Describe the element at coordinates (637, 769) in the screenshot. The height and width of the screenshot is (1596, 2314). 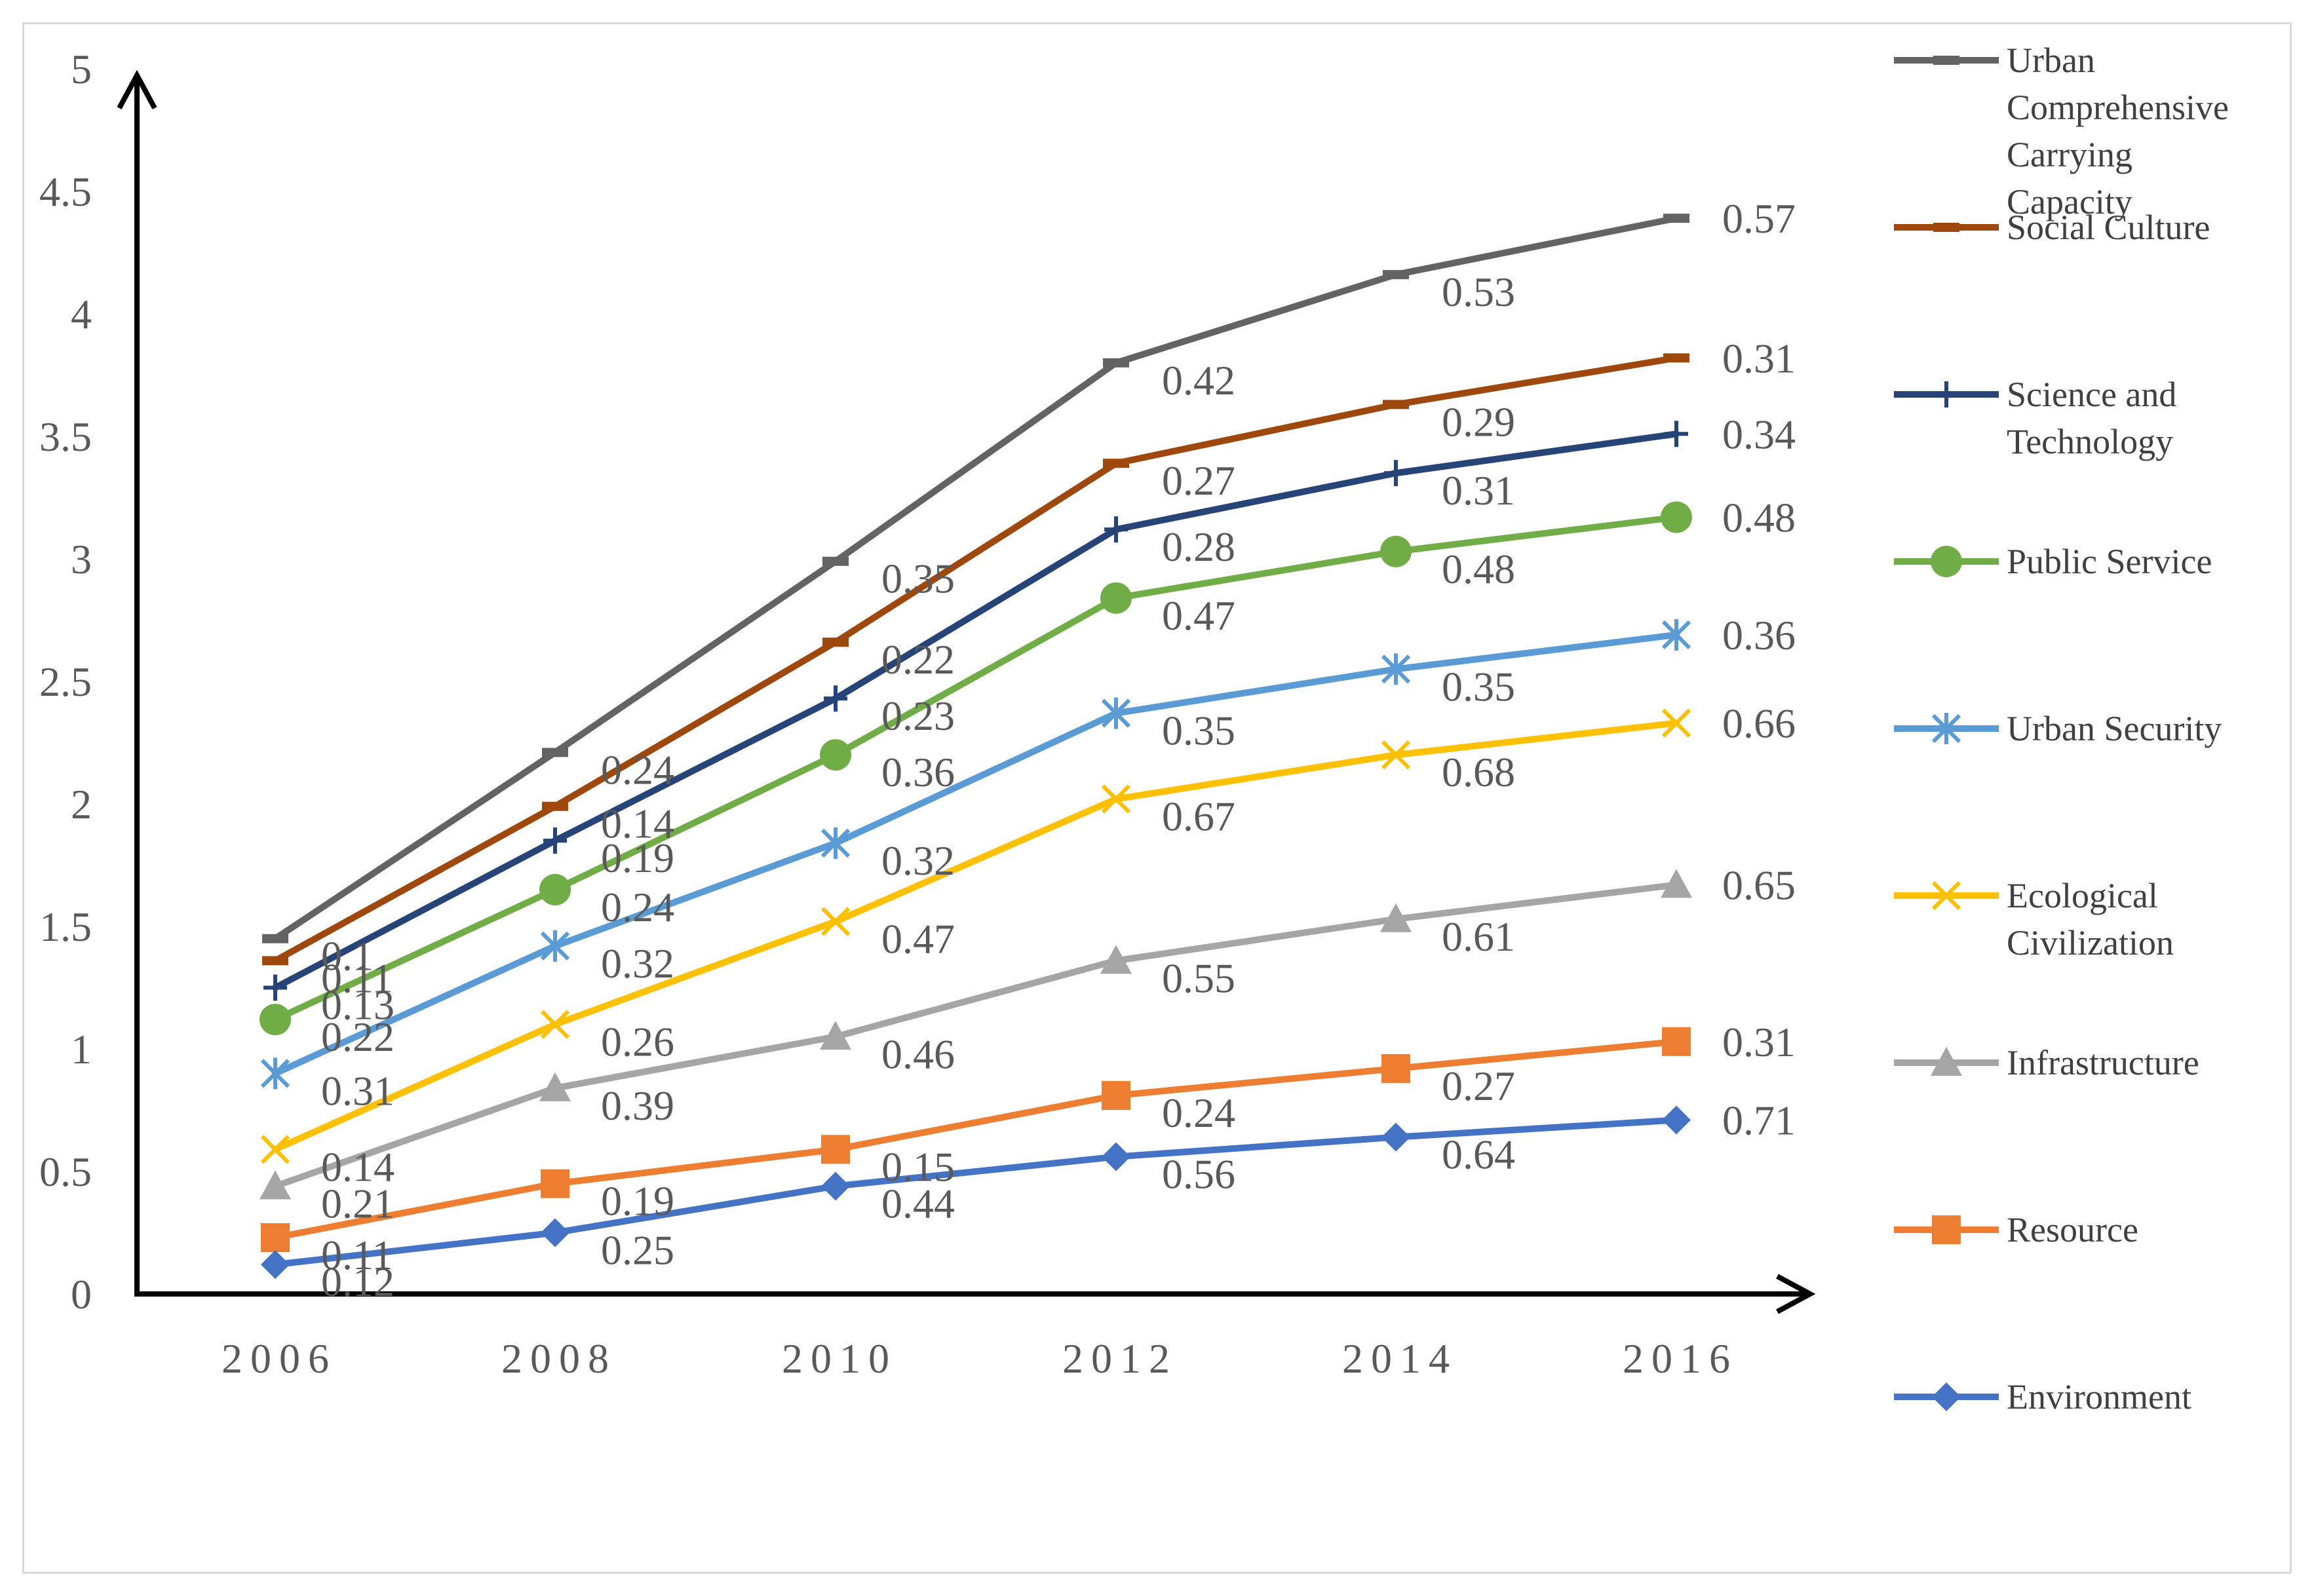
I see `data-label-urban-comprehensive-carrying-capacity: 0.24` at that location.